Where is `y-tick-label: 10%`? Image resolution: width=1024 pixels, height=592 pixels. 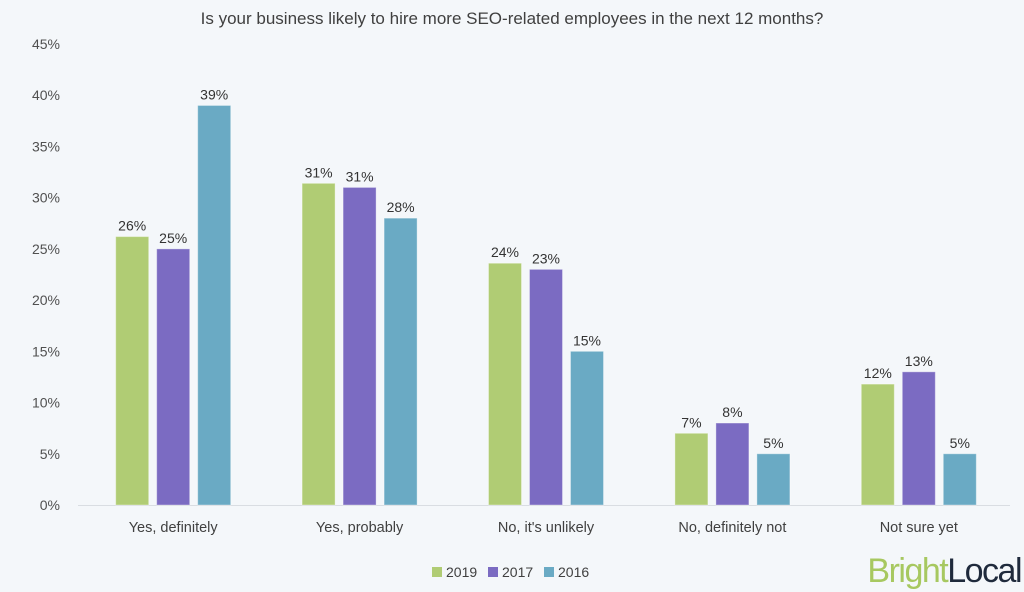 y-tick-label: 10% is located at coordinates (46, 403).